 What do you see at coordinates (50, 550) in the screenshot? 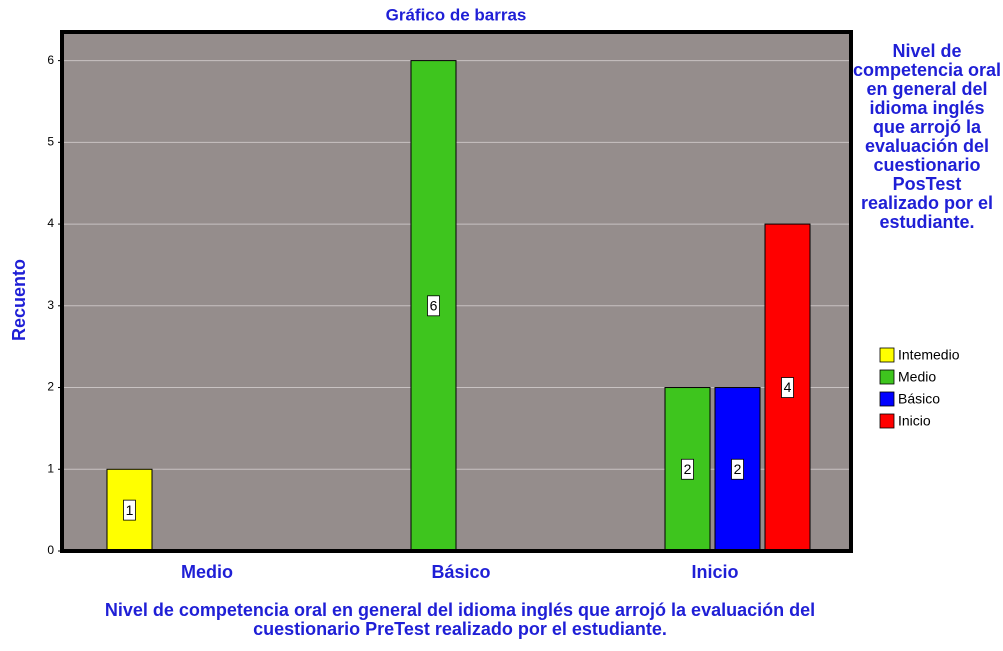
I see `y-tick-label: 0` at bounding box center [50, 550].